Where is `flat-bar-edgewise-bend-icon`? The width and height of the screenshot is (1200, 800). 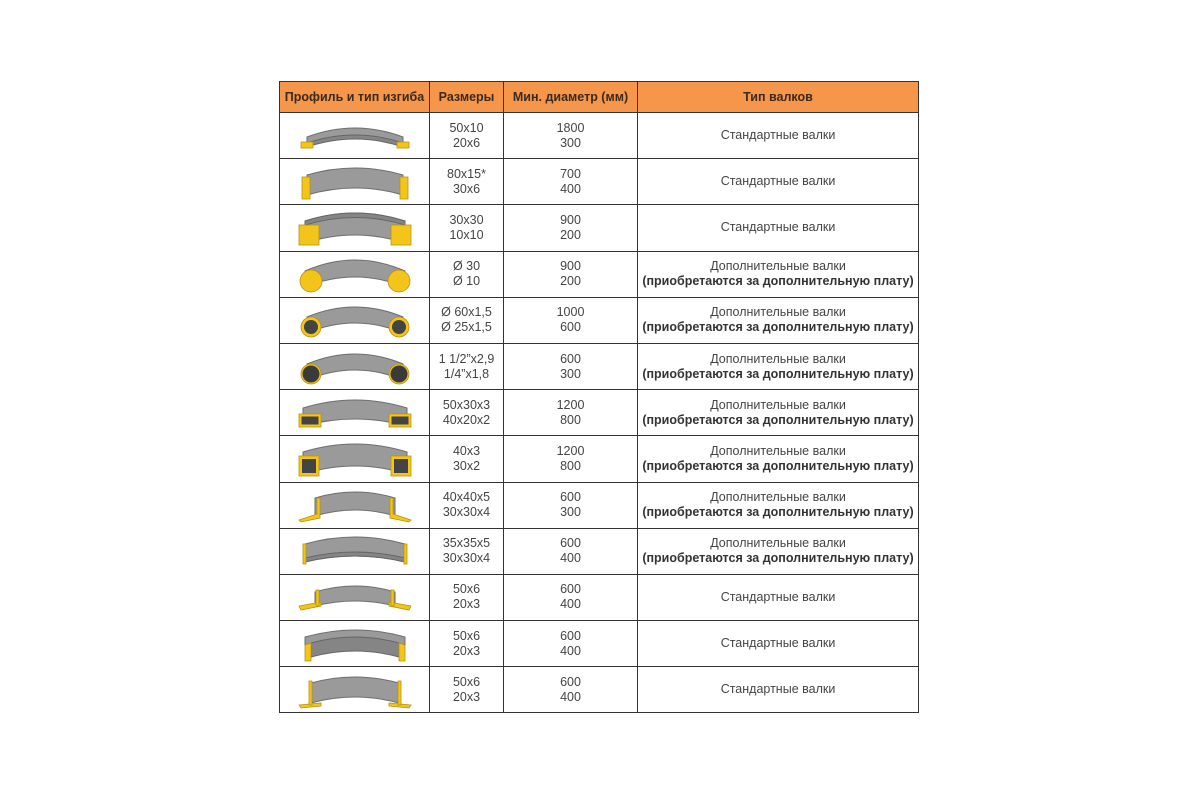 flat-bar-edgewise-bend-icon is located at coordinates (354, 183).